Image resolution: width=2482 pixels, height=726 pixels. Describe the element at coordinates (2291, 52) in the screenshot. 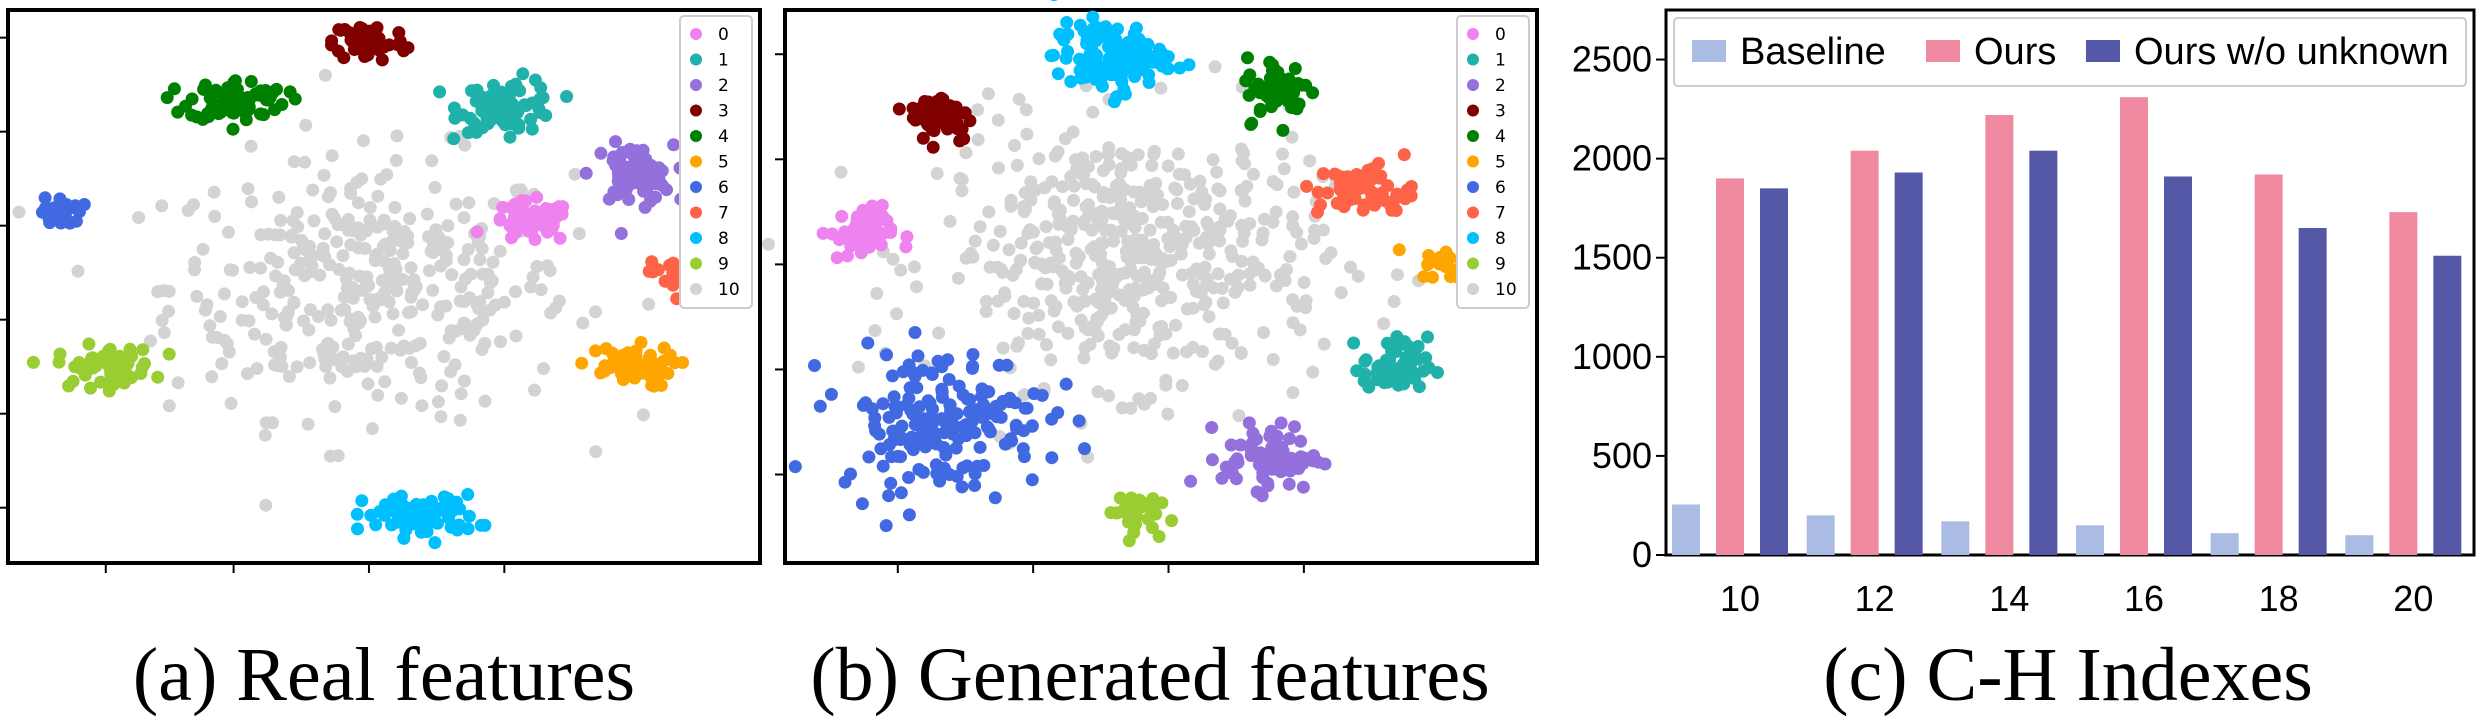

I see `legend-label: Ours w/o unknown` at that location.